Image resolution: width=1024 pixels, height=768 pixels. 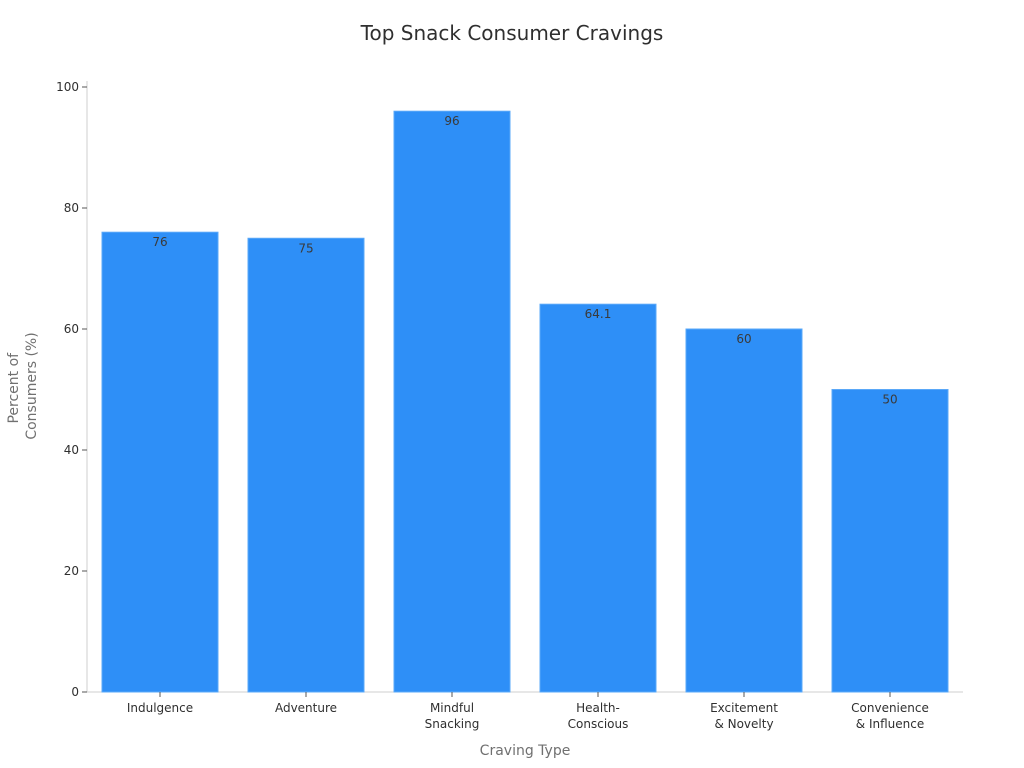 What do you see at coordinates (71, 450) in the screenshot?
I see `y-tick-label: 40` at bounding box center [71, 450].